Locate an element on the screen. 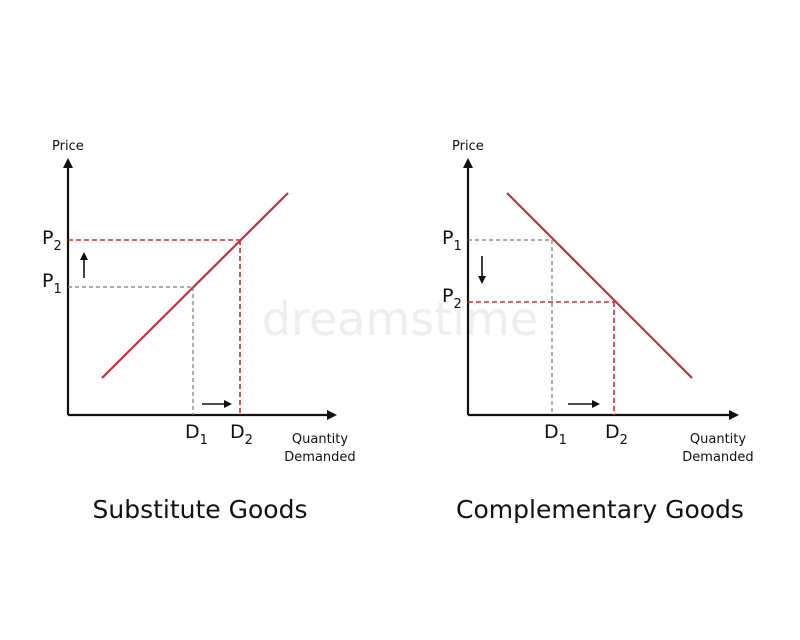  panel-title: Complementary Goods is located at coordinates (600, 509).